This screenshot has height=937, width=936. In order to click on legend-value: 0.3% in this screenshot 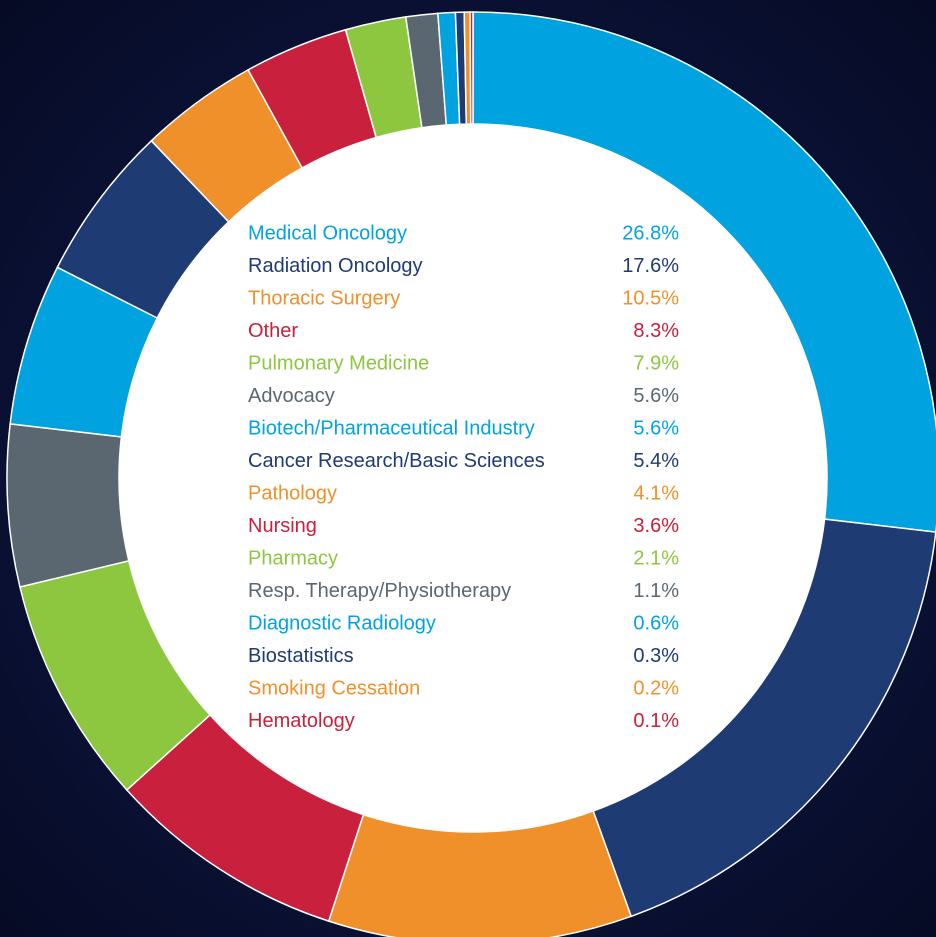, I will do `click(656, 656)`.